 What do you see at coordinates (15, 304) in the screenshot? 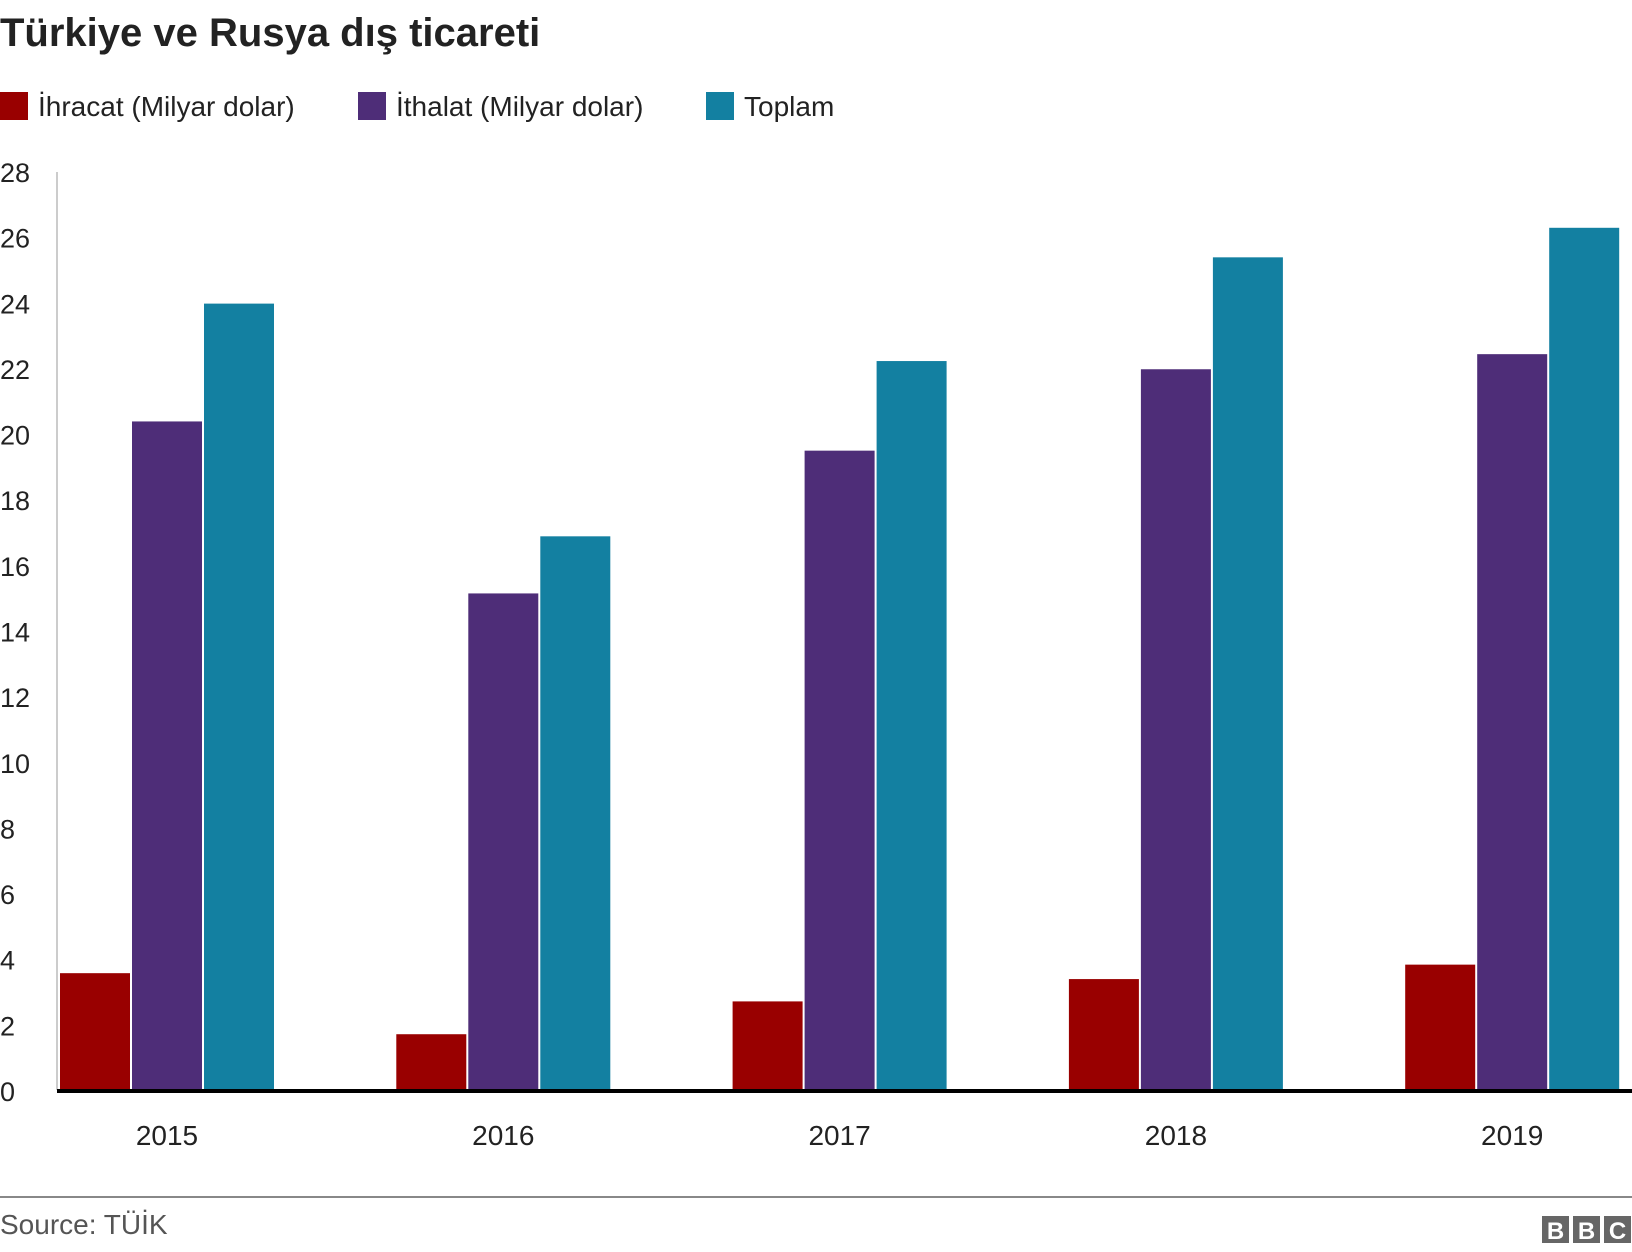
I see `y-tick-label: 24` at bounding box center [15, 304].